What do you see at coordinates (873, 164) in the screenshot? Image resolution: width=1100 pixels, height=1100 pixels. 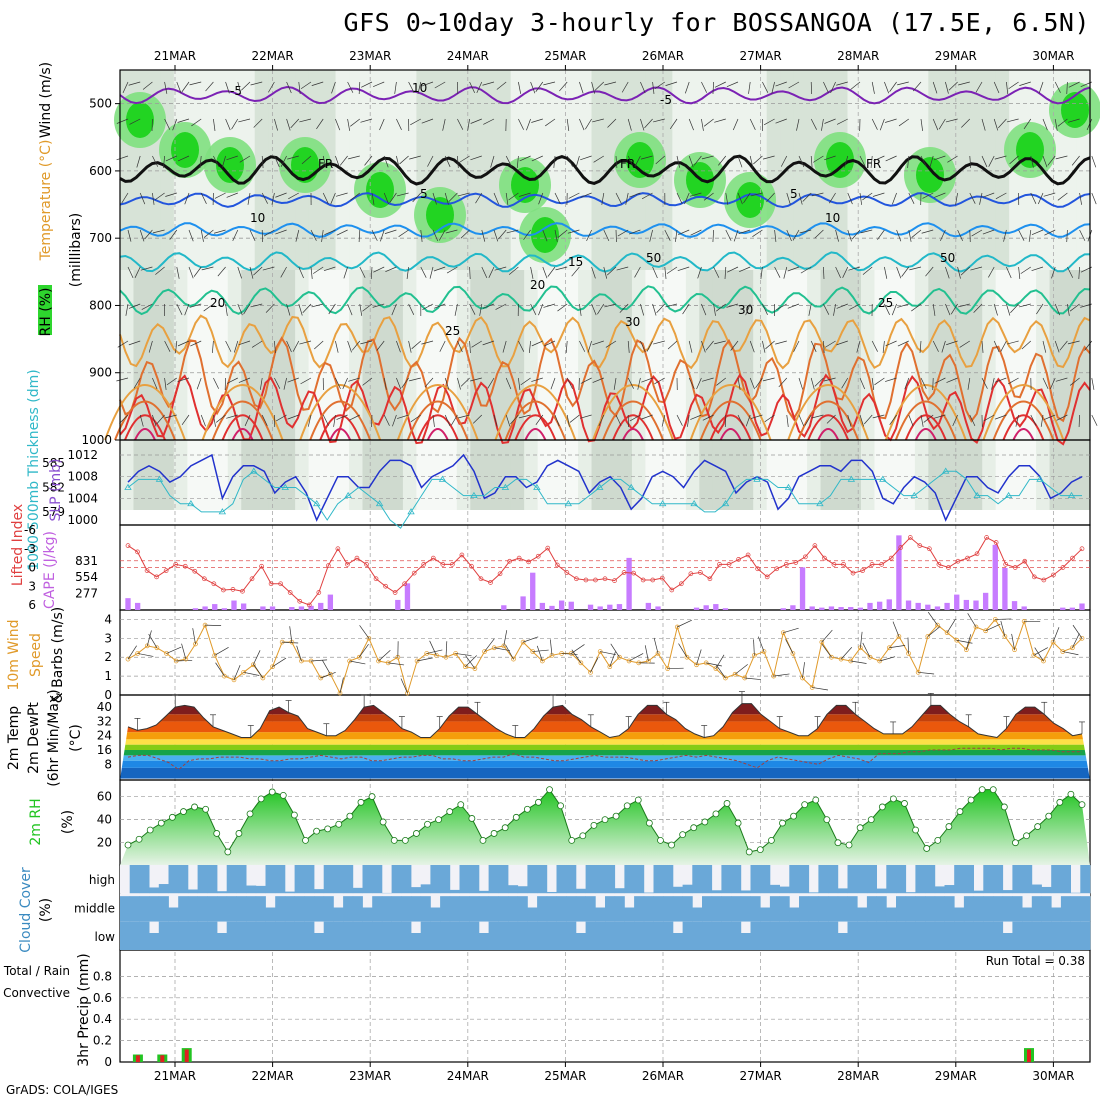 I see `freezing-label: FR` at bounding box center [873, 164].